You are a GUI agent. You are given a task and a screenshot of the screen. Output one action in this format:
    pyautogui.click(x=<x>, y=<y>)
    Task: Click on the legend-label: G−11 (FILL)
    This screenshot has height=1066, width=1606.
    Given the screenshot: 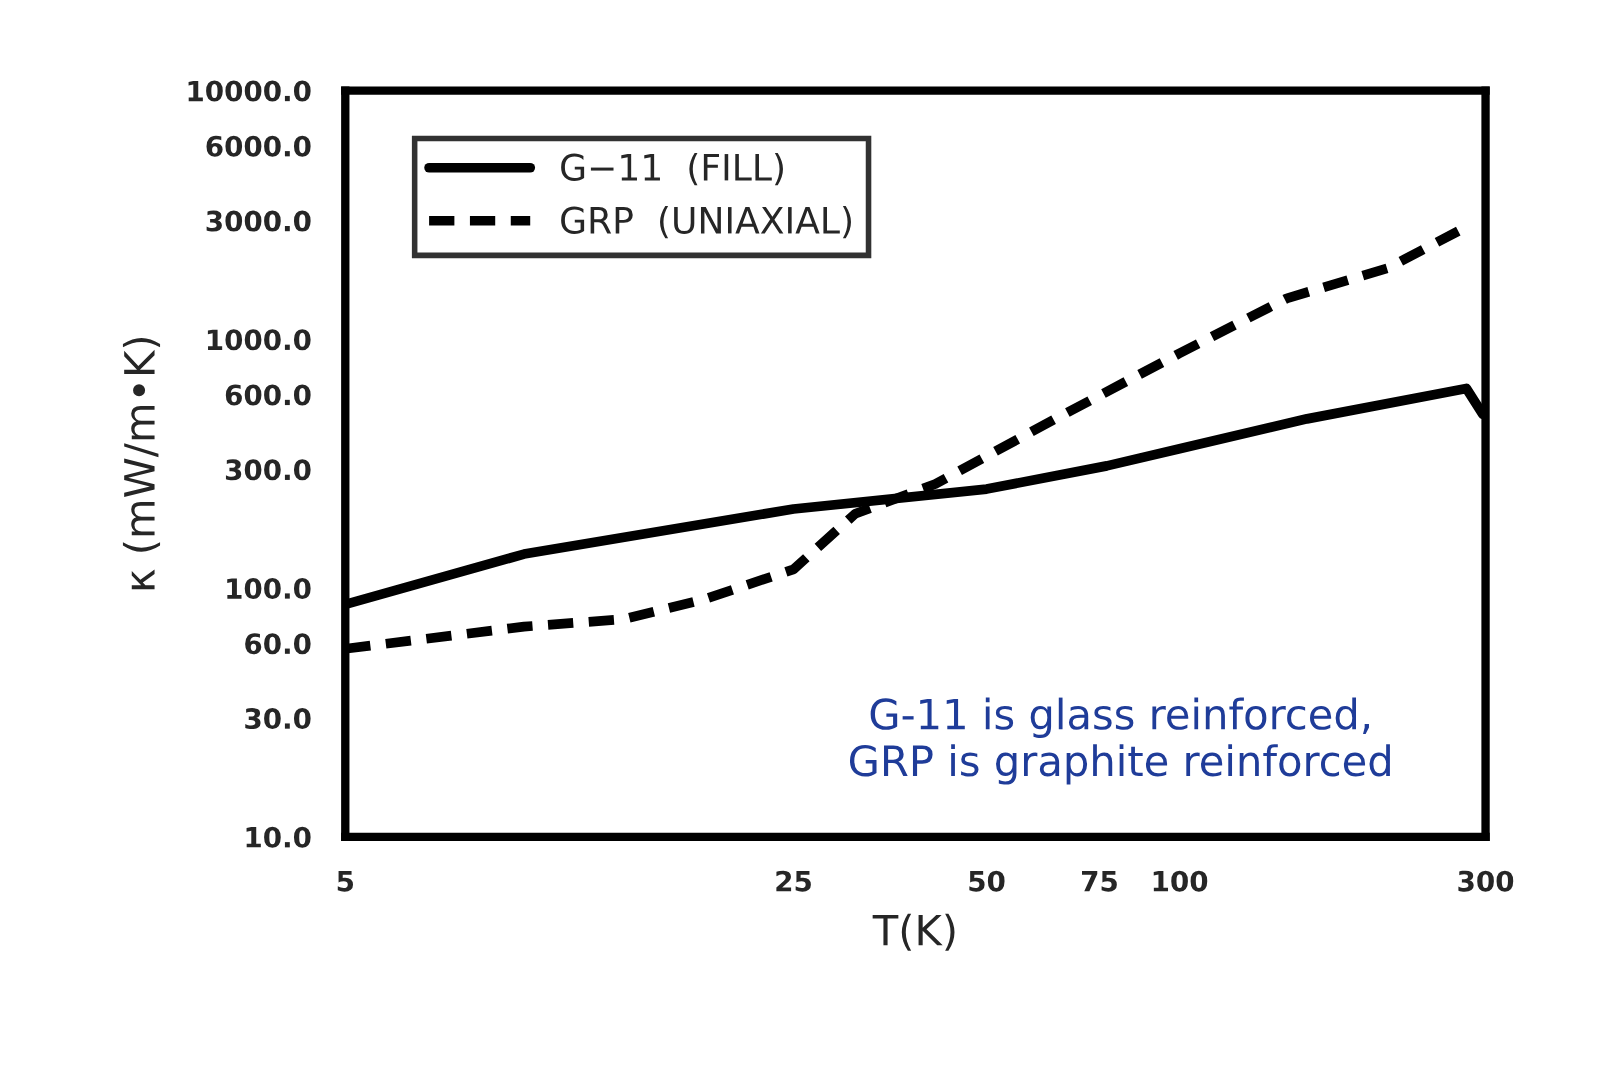 What is the action you would take?
    pyautogui.click(x=672, y=169)
    